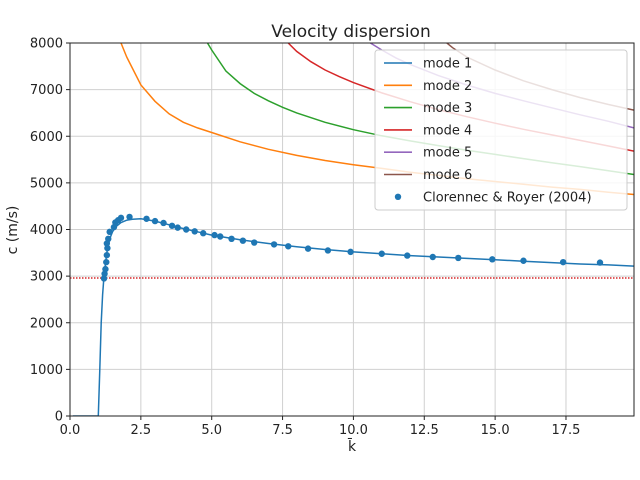 The height and width of the screenshot is (480, 640). I want to click on x-tick-label-3: 7.5, so click(282, 430).